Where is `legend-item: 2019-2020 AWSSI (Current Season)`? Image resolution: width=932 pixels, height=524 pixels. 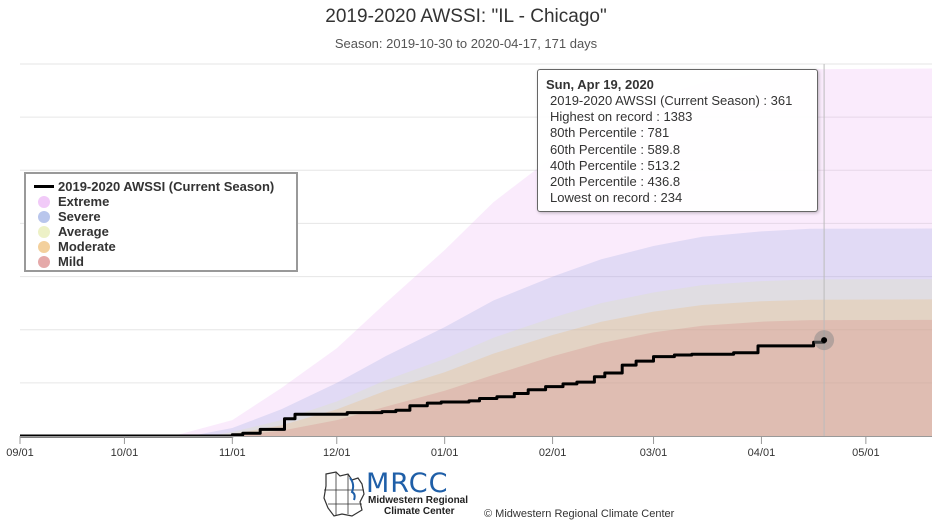 legend-item: 2019-2020 AWSSI (Current Season) is located at coordinates (165, 186).